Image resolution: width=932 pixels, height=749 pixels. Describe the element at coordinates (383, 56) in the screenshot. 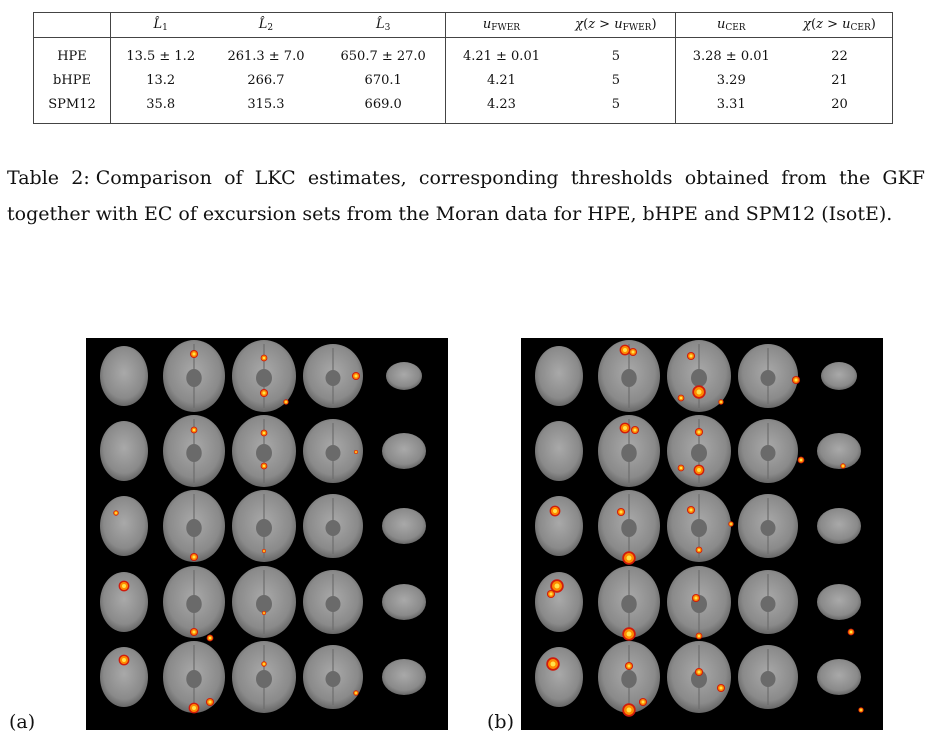

I see `cell-L3: 650.7 ± 27.0` at that location.